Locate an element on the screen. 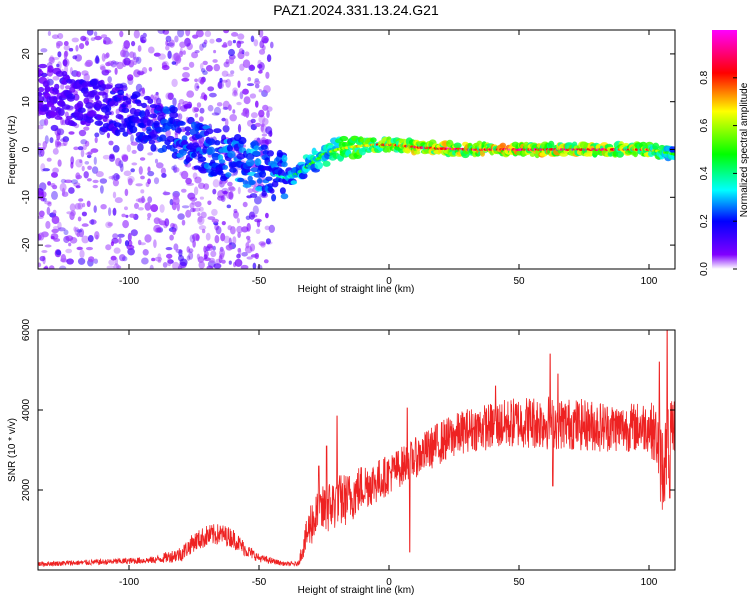  x-tick-label: 0 is located at coordinates (389, 281).